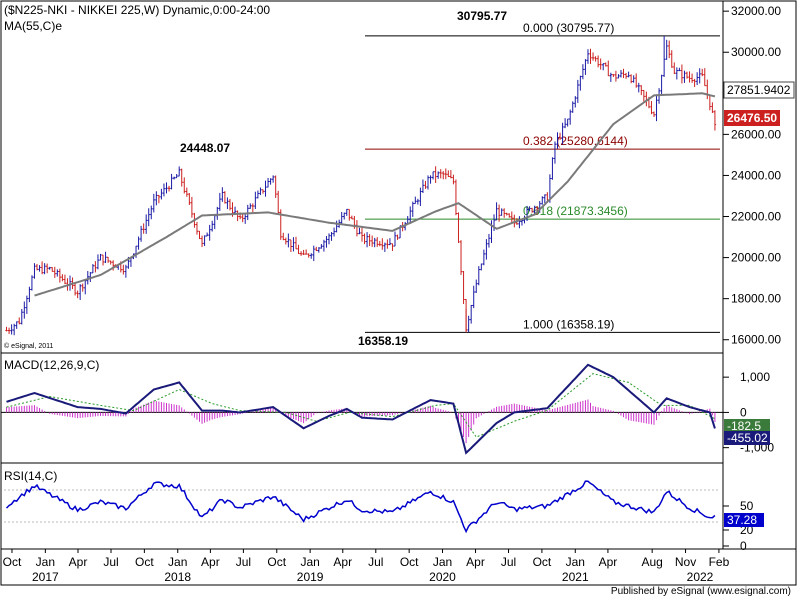  What do you see at coordinates (45, 577) in the screenshot?
I see `x-year-label: 2017` at bounding box center [45, 577].